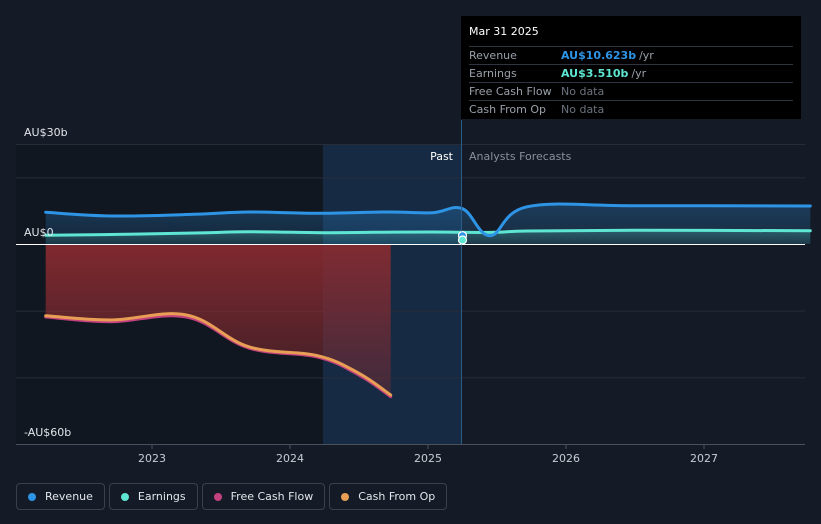 Image resolution: width=821 pixels, height=524 pixels. What do you see at coordinates (161, 496) in the screenshot?
I see `legend-label: Earnings` at bounding box center [161, 496].